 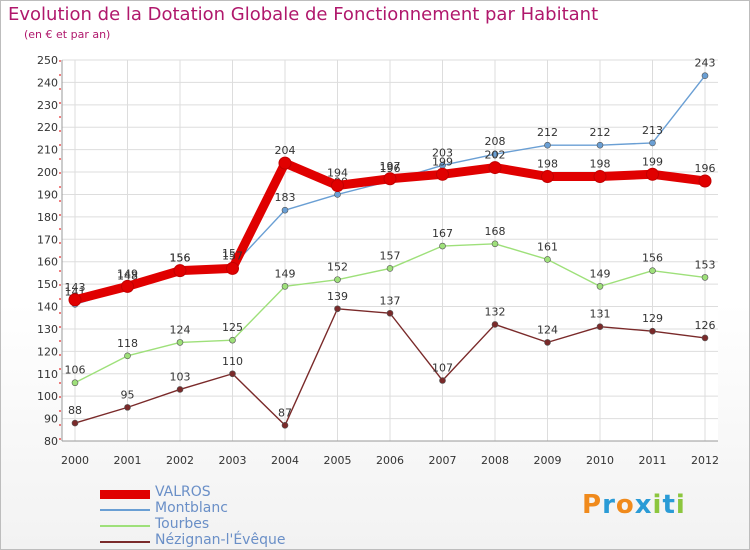 I want to click on x-tick-label: 2012, so click(x=705, y=460).